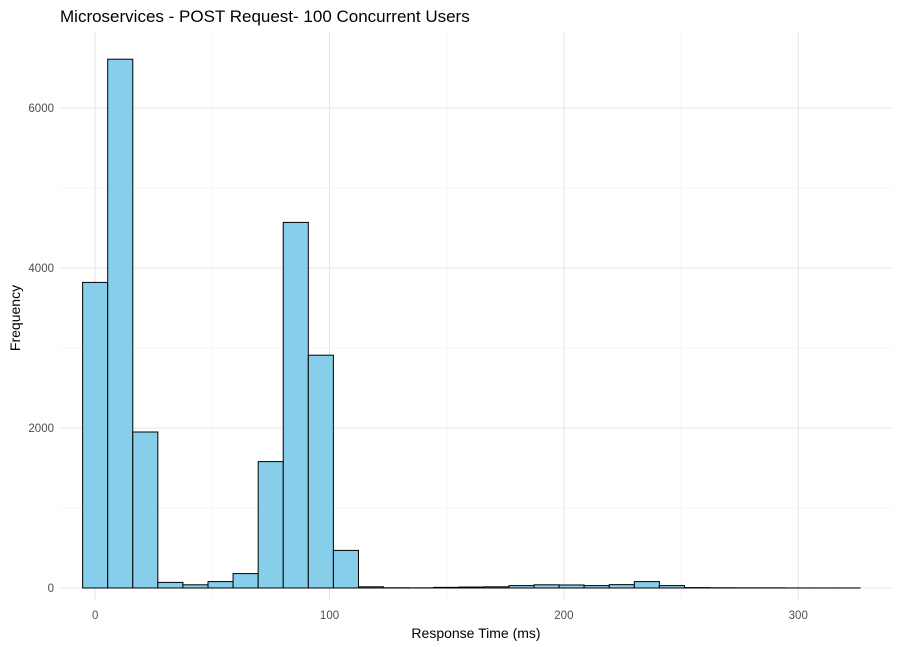 The width and height of the screenshot is (900, 647). What do you see at coordinates (41, 269) in the screenshot?
I see `y-tick-label: 4000` at bounding box center [41, 269].